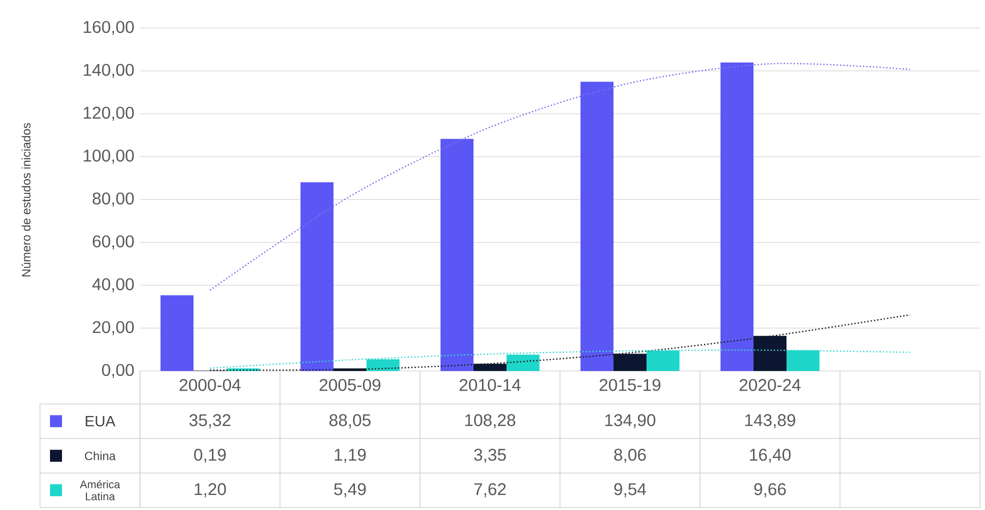  What do you see at coordinates (630, 455) in the screenshot?
I see `data-label: 8,06` at bounding box center [630, 455].